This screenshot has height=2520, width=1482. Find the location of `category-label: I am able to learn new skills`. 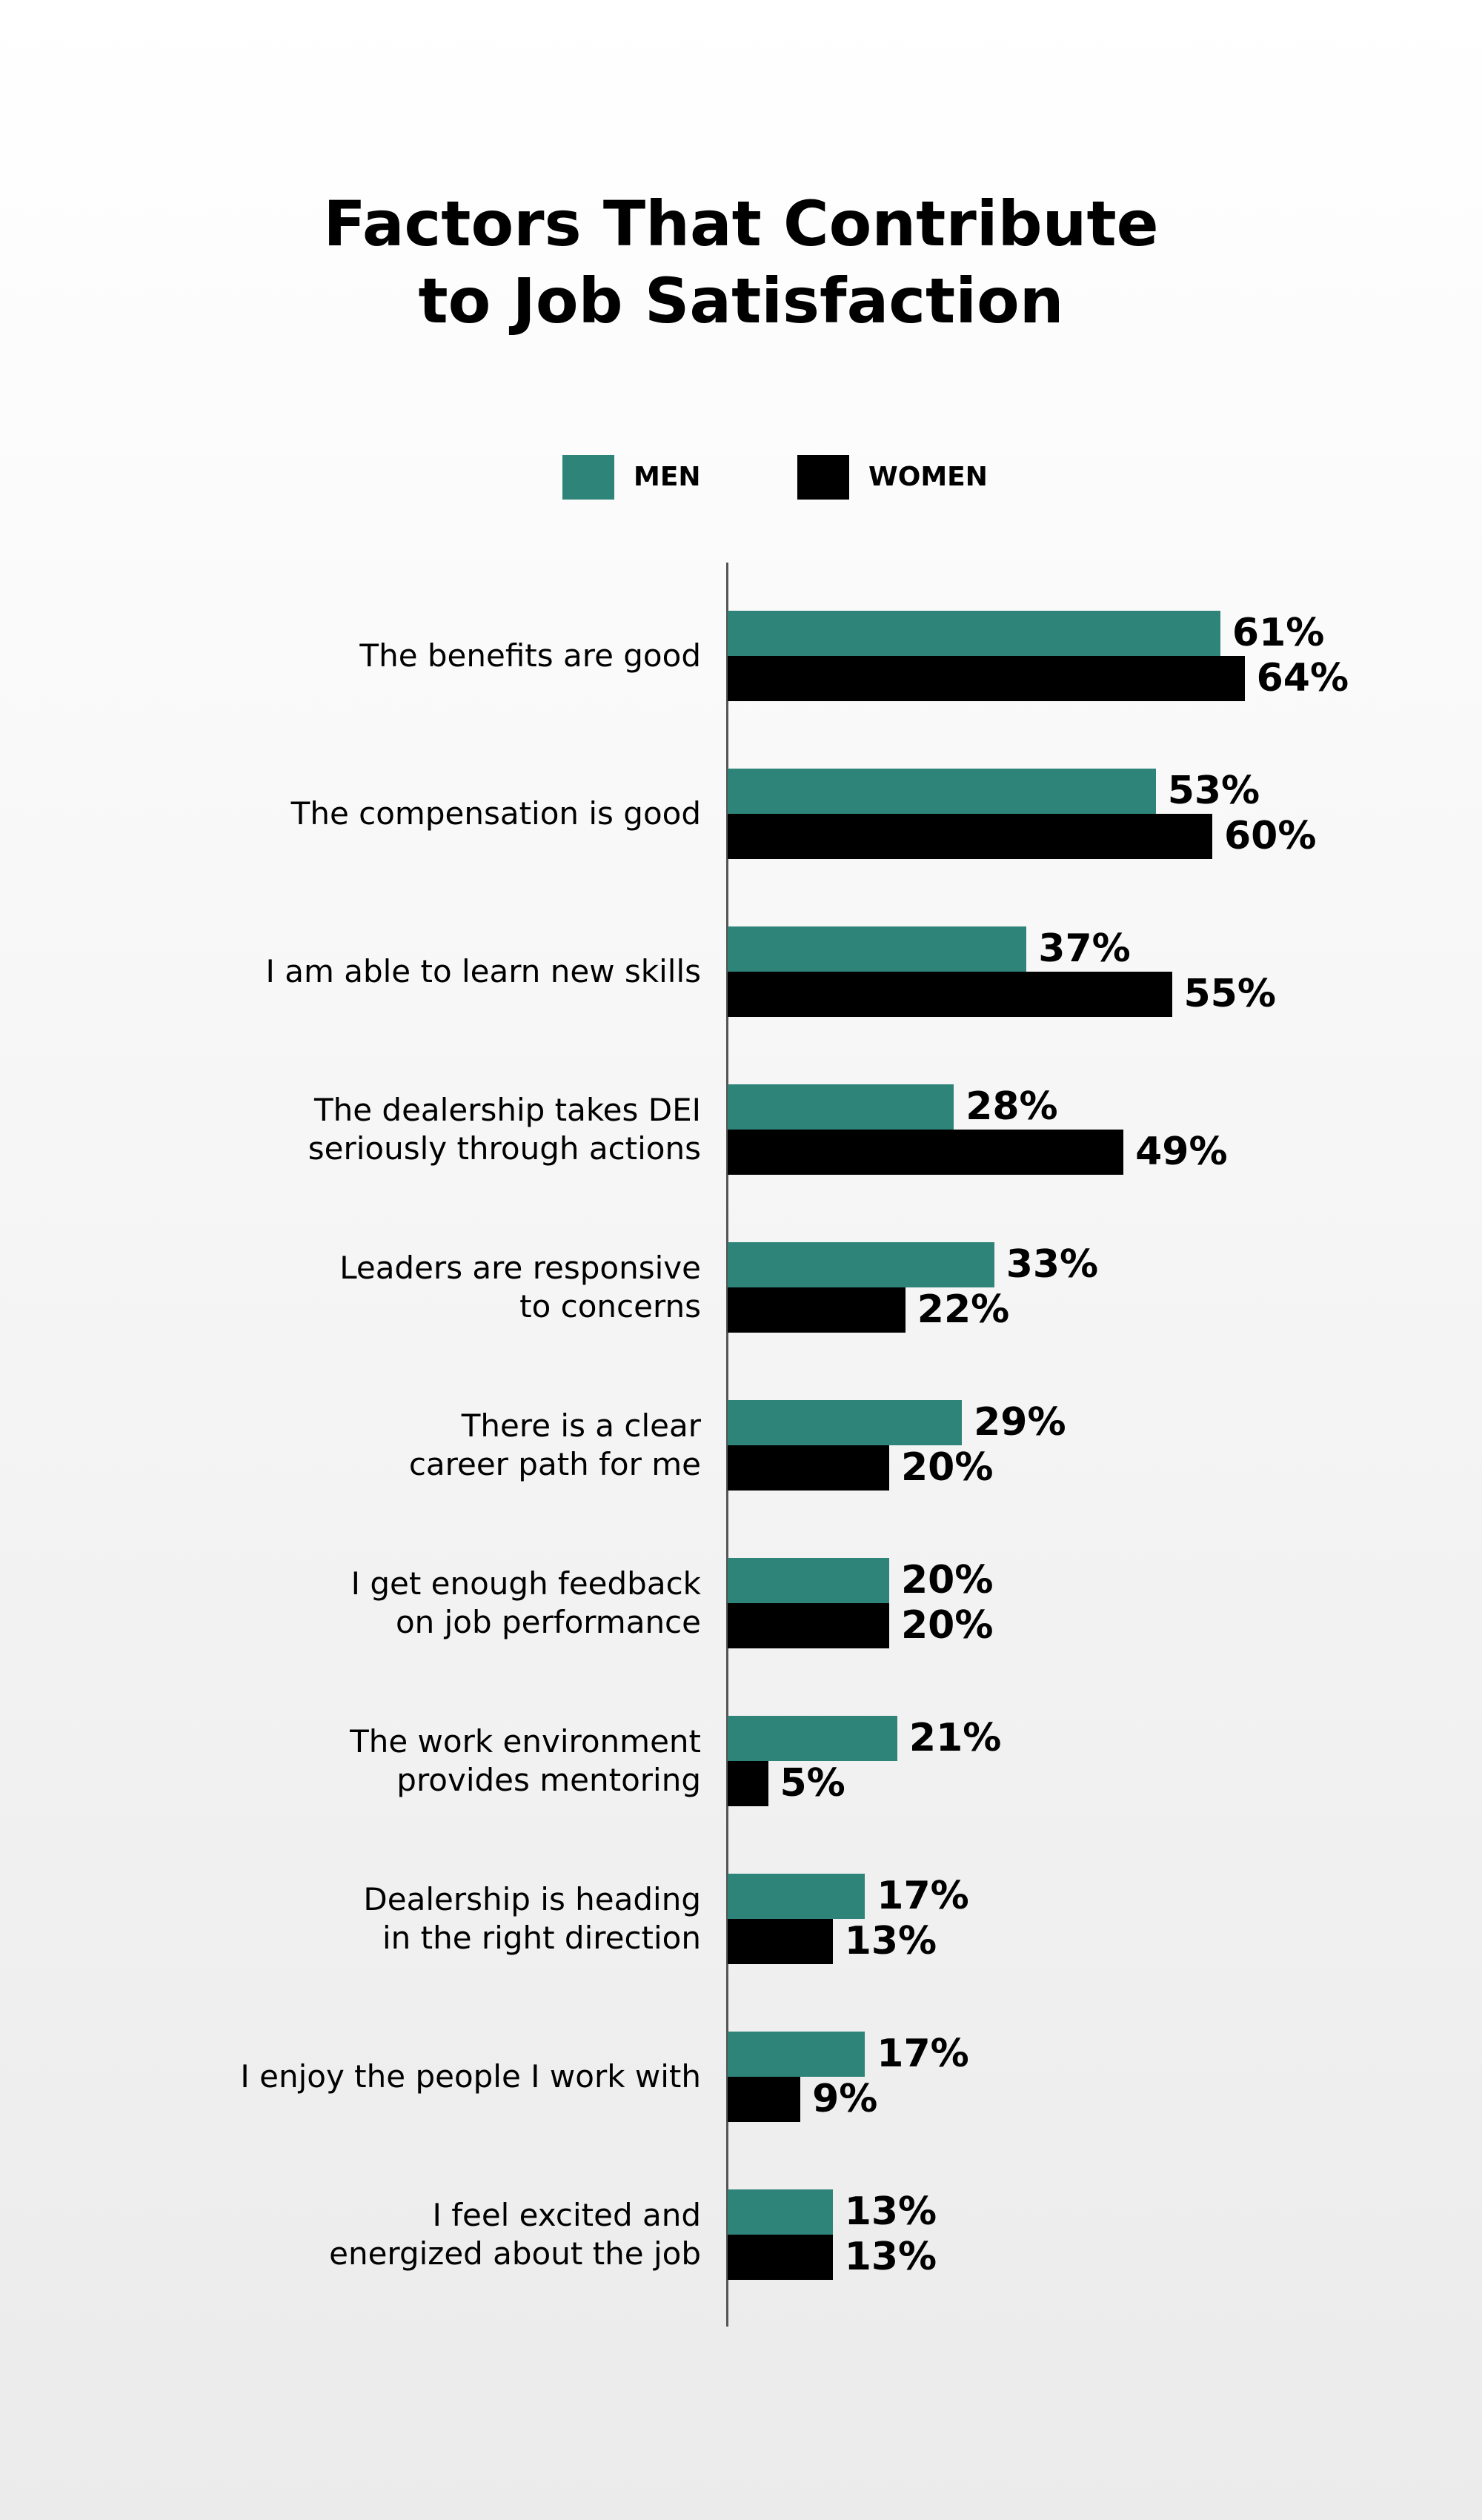

category-label: I am able to learn new skills is located at coordinates (483, 971).